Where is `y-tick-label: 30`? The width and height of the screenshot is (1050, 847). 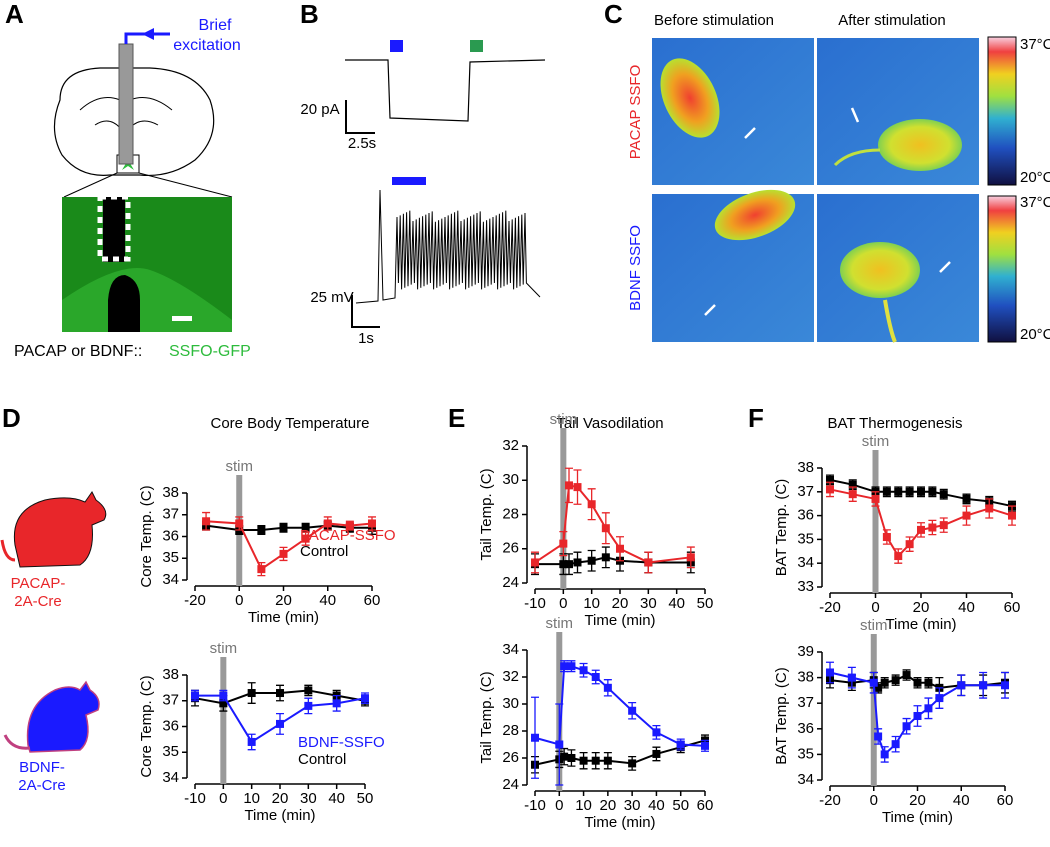
y-tick-label: 30 is located at coordinates (510, 479).